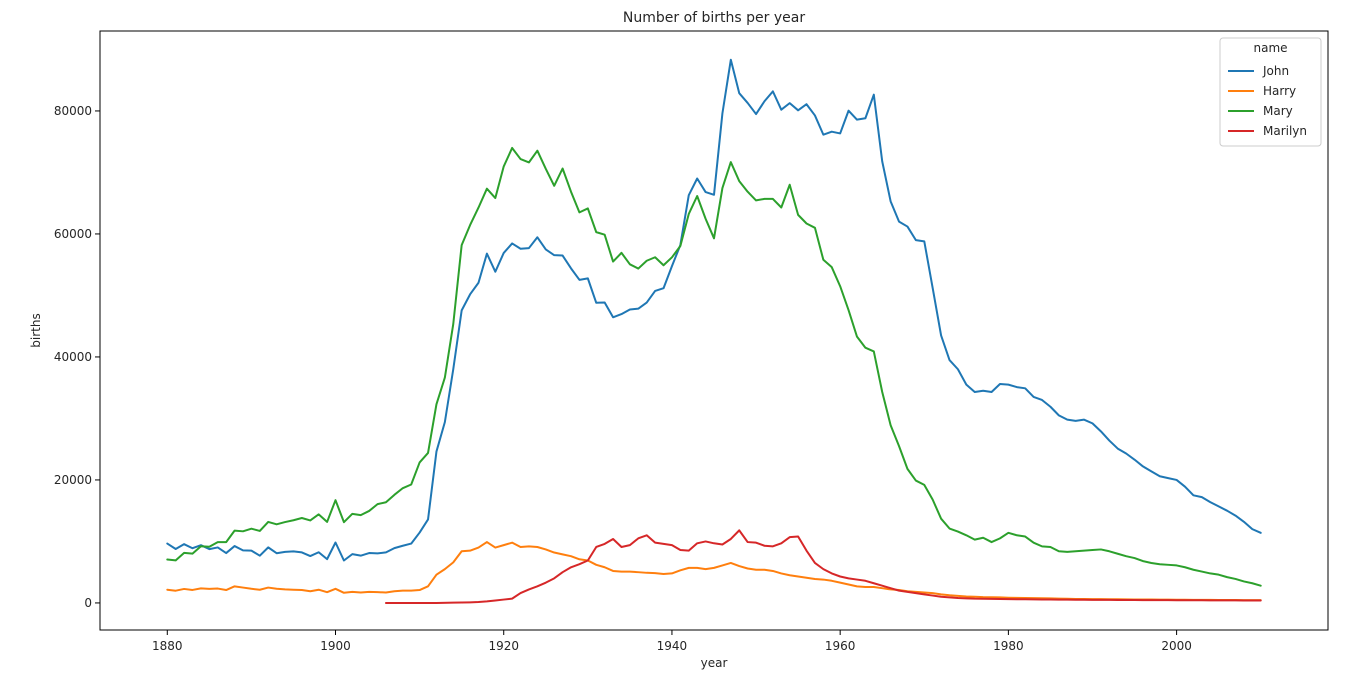 Image resolution: width=1358 pixels, height=682 pixels. What do you see at coordinates (503, 646) in the screenshot?
I see `x-tick-label: 1920` at bounding box center [503, 646].